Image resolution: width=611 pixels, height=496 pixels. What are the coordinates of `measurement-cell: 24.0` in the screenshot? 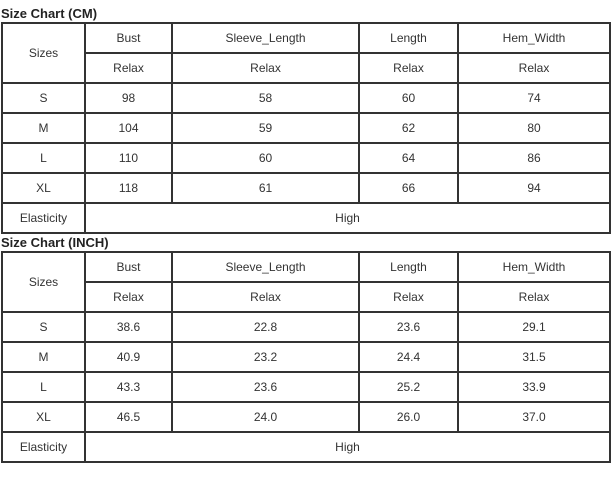 It's located at (265, 417).